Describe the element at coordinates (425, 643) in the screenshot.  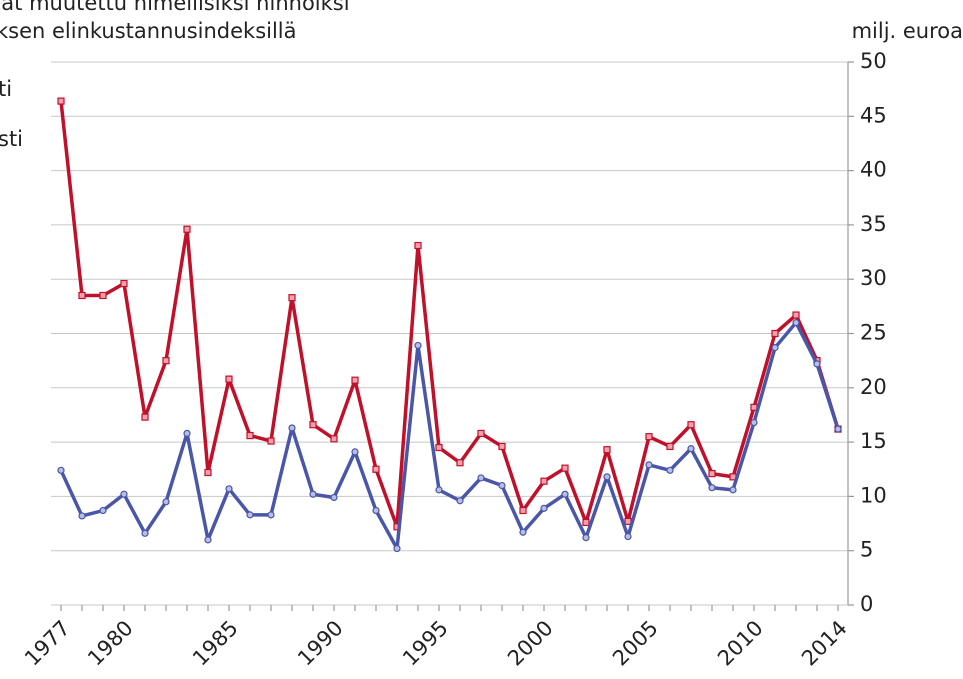
I see `x-tick-label: 1995` at that location.